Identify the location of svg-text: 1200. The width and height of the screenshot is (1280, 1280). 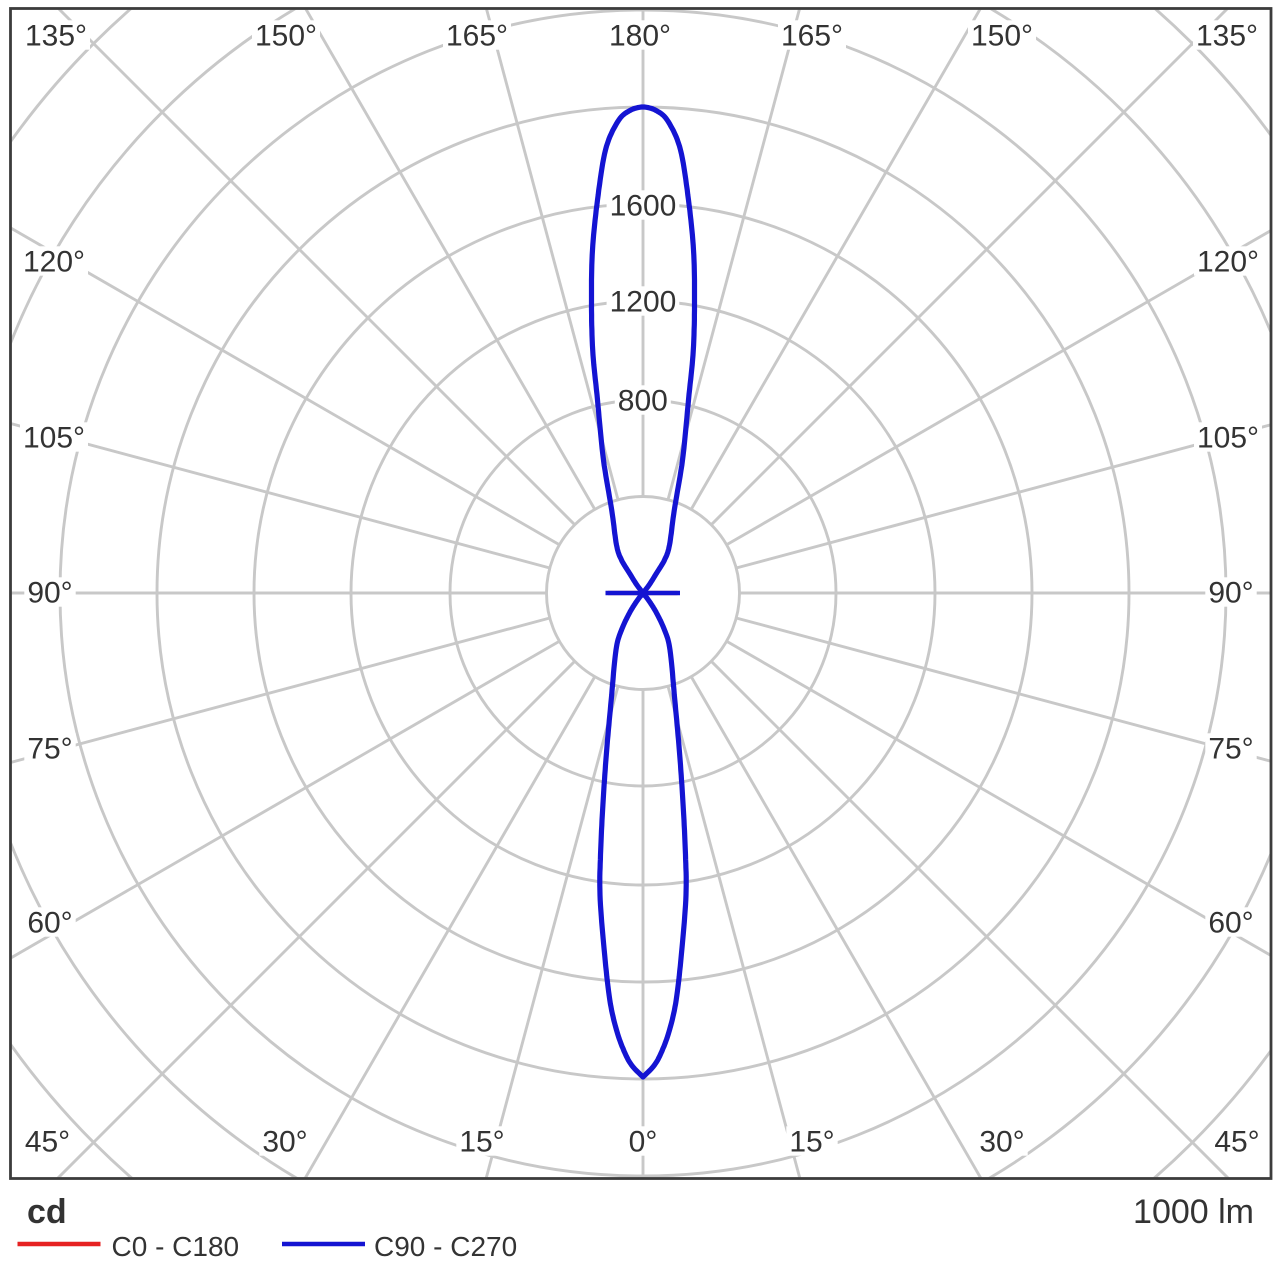
(643, 302).